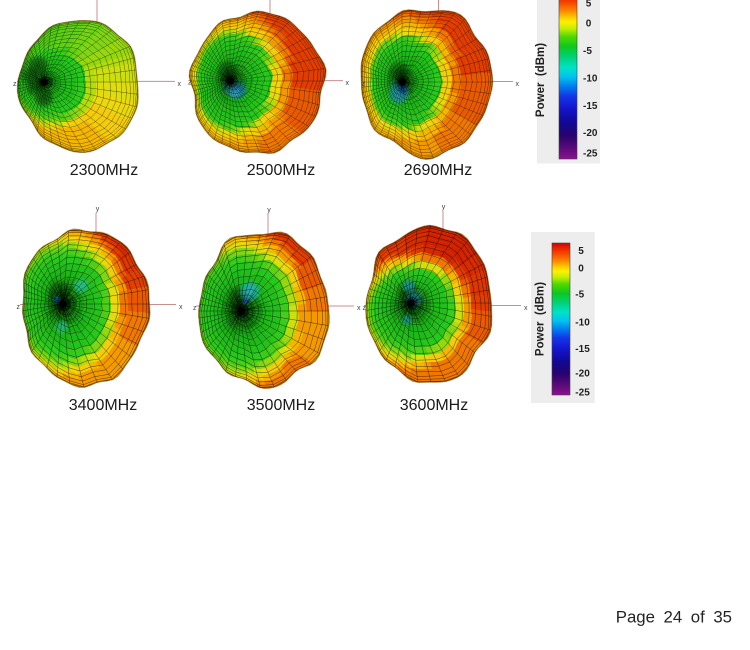 This screenshot has width=750, height=650. What do you see at coordinates (674, 617) in the screenshot?
I see `svg-text: Page 24 of 35` at bounding box center [674, 617].